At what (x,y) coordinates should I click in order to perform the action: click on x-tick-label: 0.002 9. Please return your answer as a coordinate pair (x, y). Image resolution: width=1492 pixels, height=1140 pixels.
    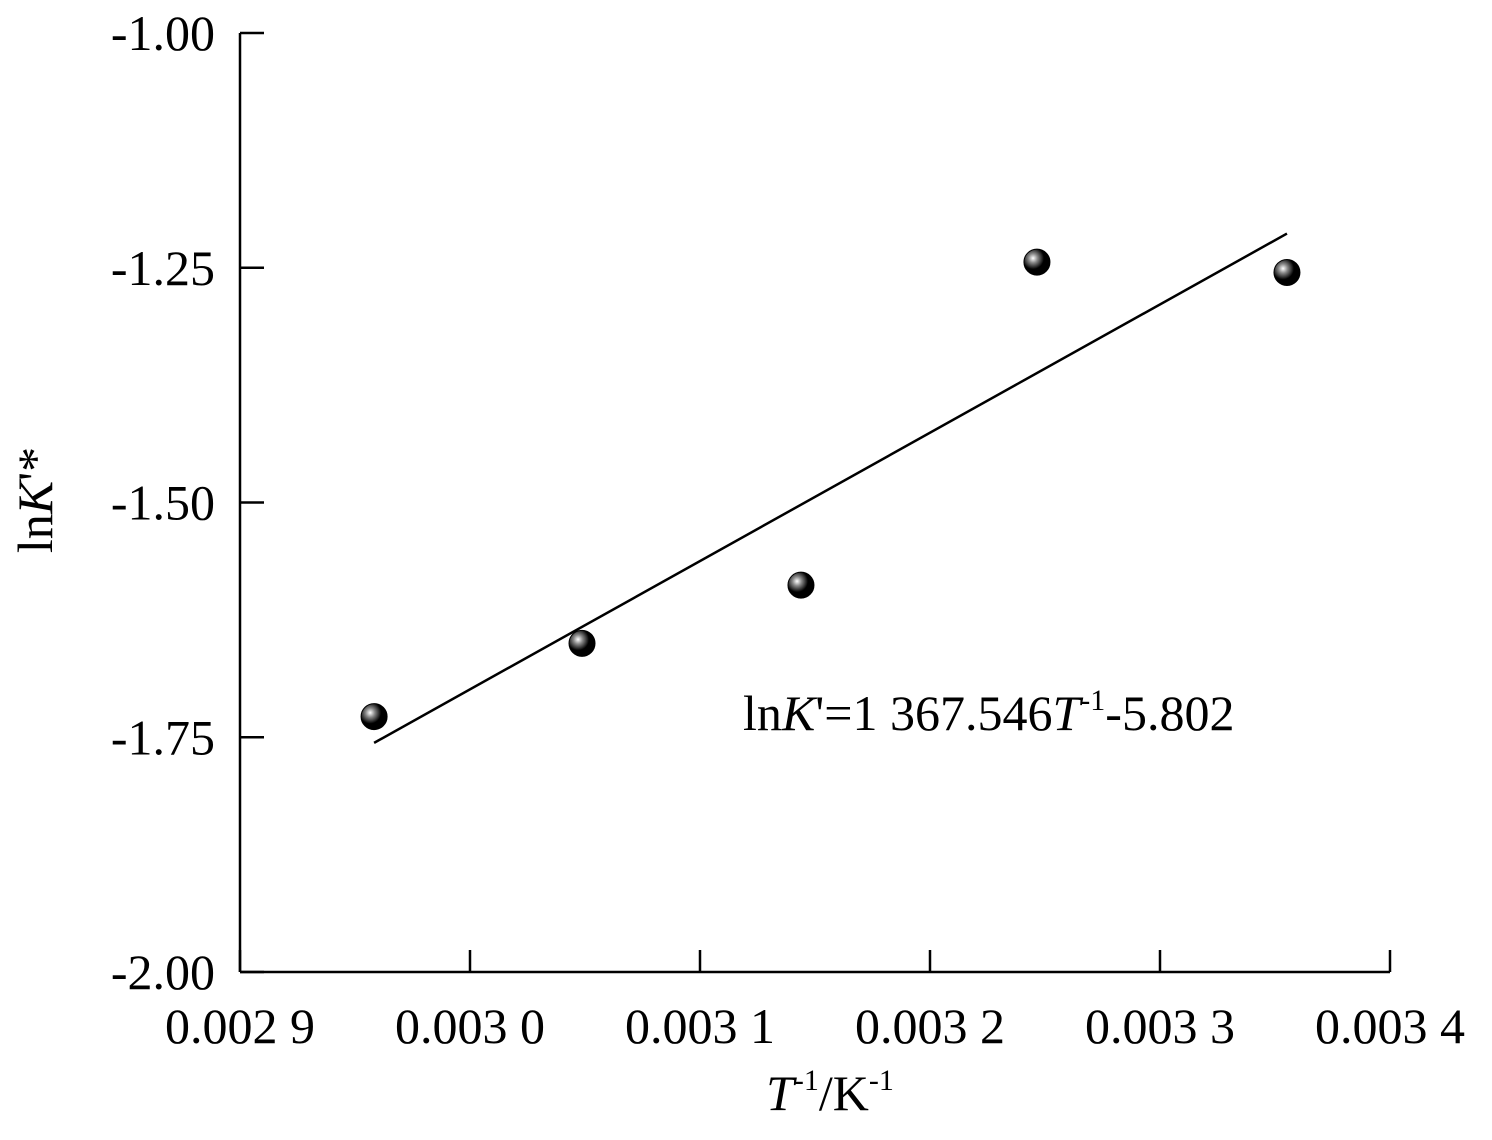
    Looking at the image, I should click on (240, 1026).